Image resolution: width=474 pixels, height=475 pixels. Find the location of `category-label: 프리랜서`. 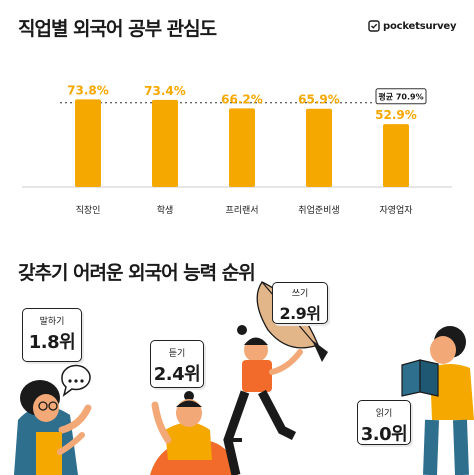

category-label: 프리랜서 is located at coordinates (241, 210).